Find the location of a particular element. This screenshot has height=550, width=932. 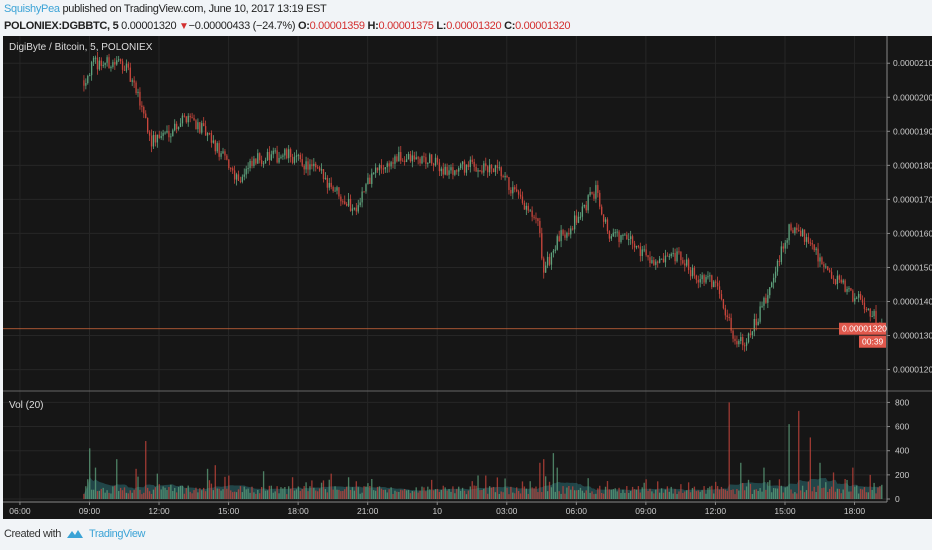

tradingview-link: TradingView is located at coordinates (117, 534).